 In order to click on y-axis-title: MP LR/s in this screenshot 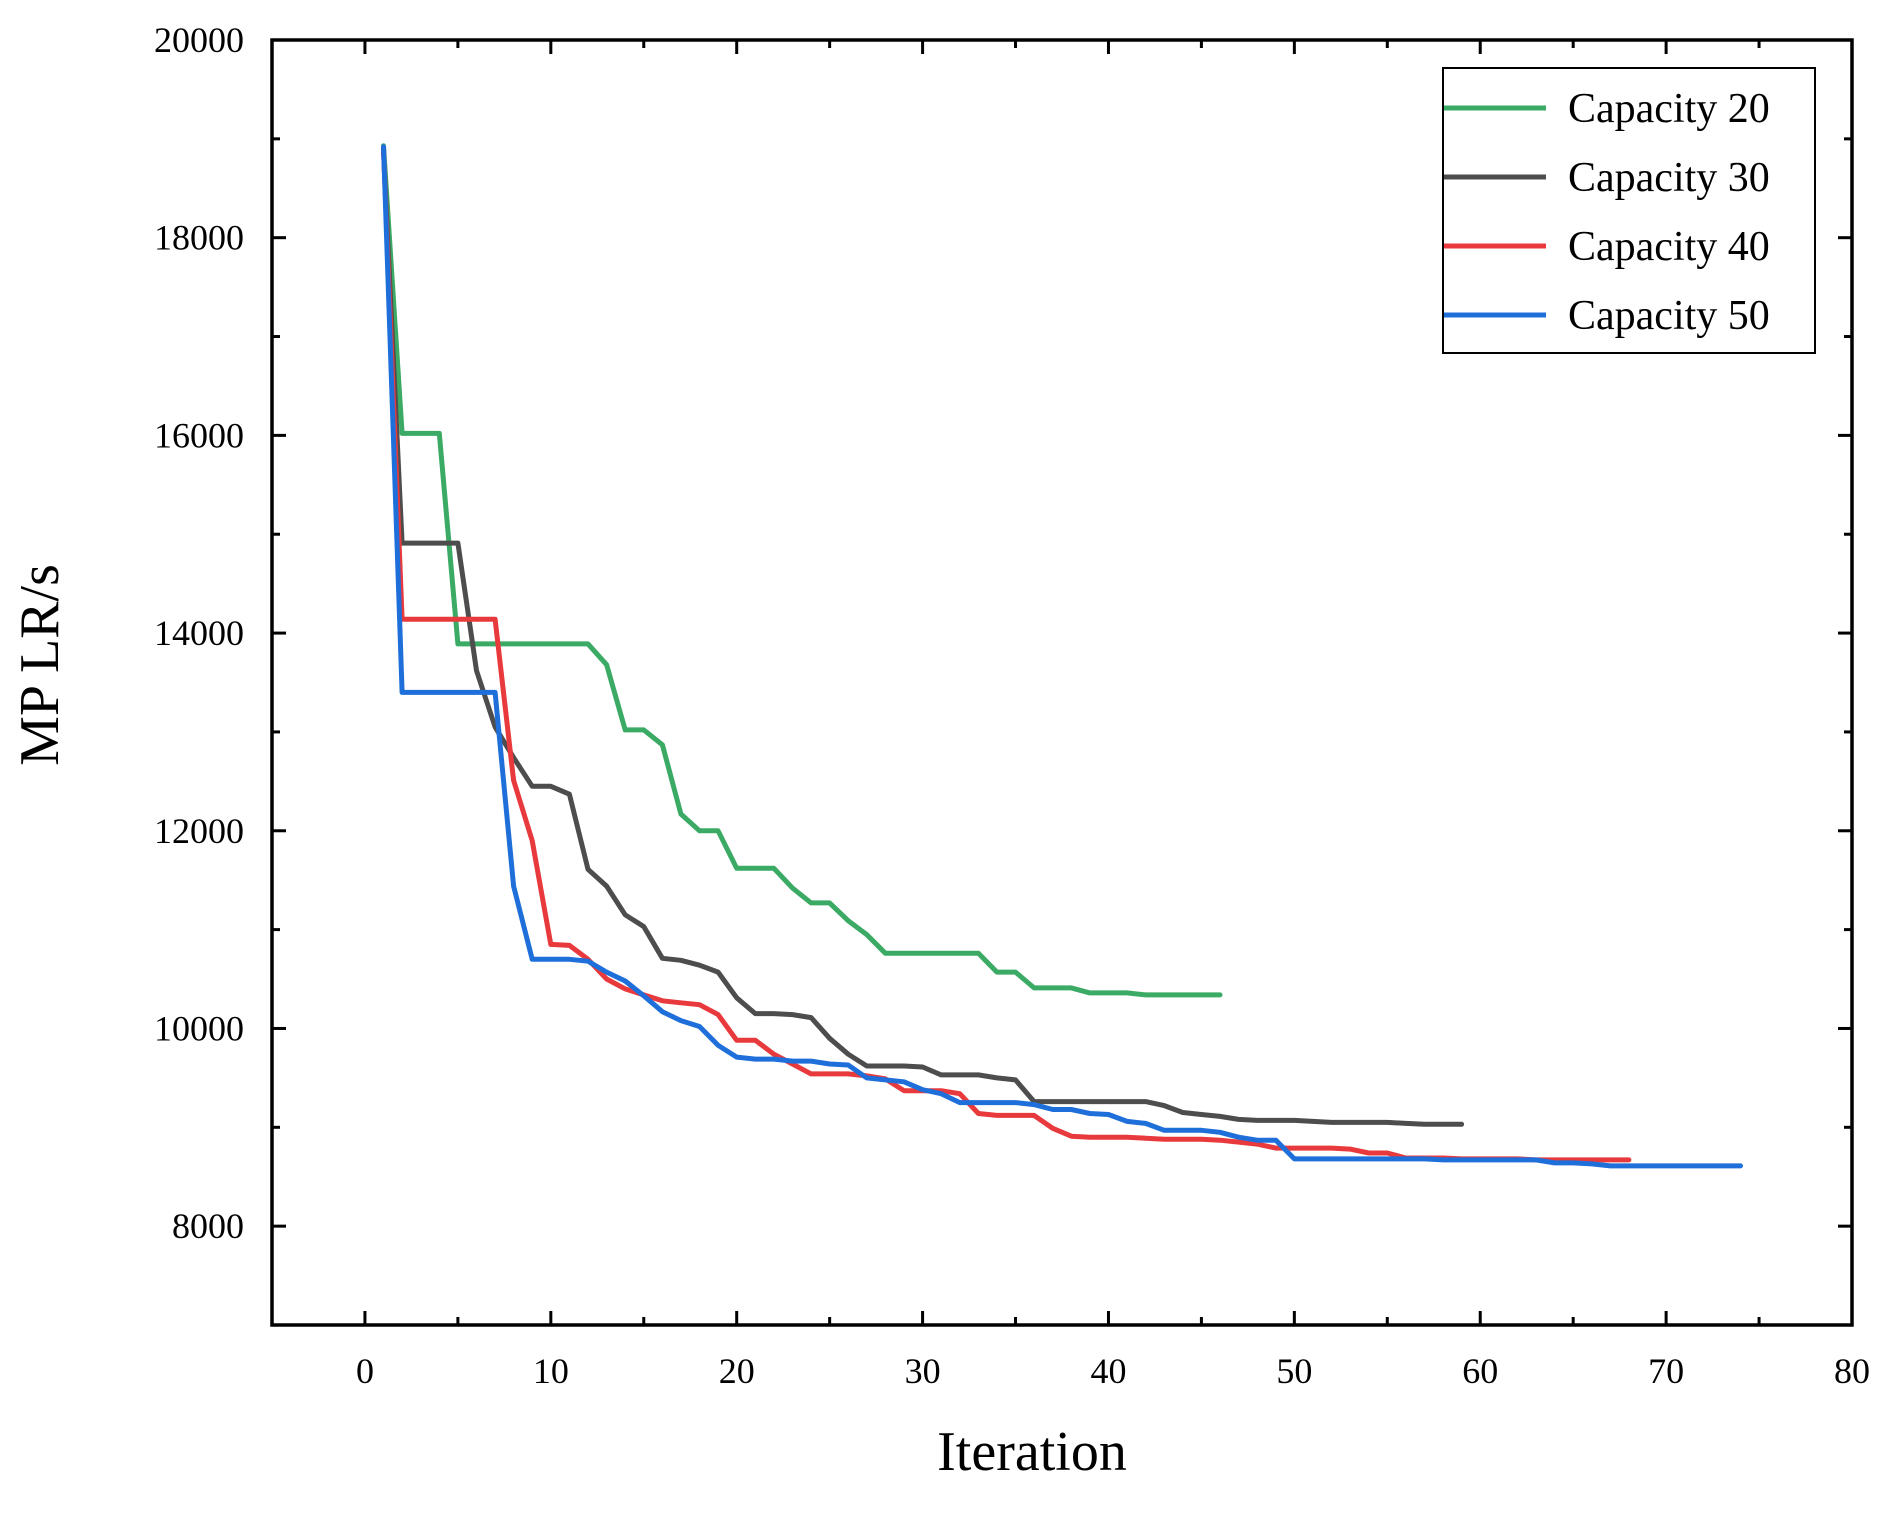, I will do `click(40, 665)`.